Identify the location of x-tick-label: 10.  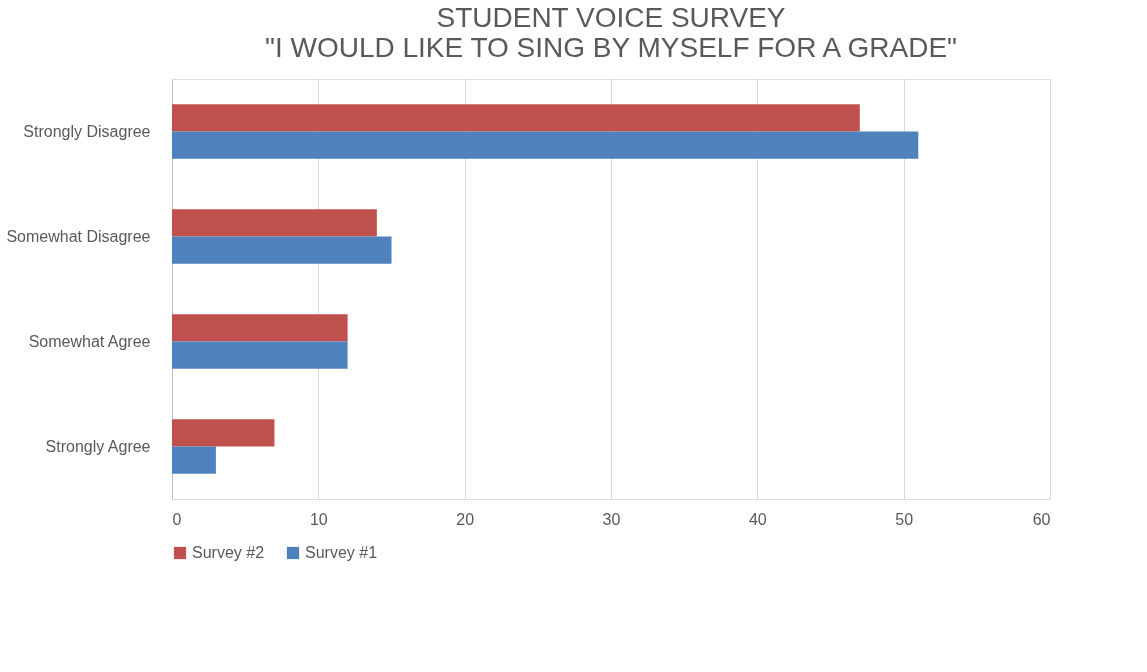
(318, 519).